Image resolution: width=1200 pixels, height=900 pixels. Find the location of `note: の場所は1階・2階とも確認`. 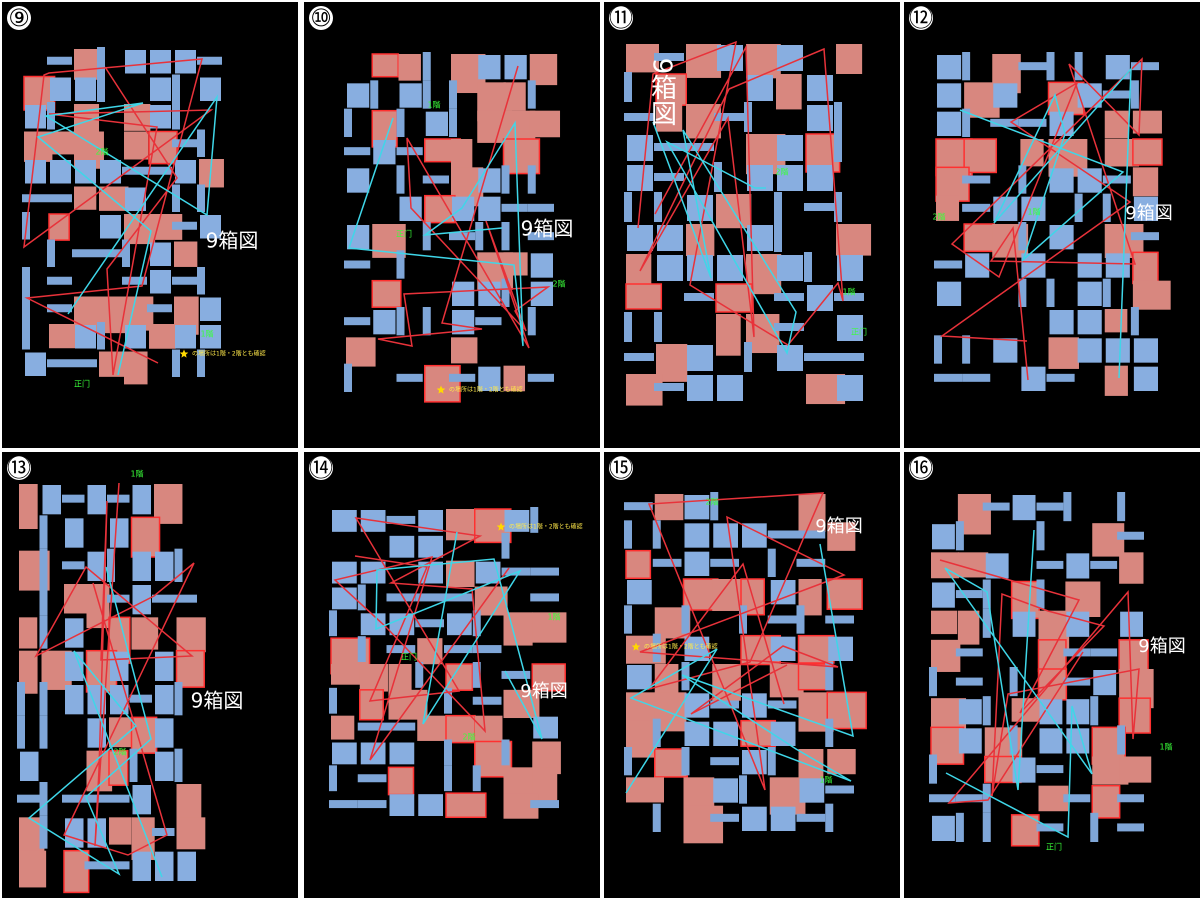

note: の場所は1階・2階とも確認 is located at coordinates (486, 390).